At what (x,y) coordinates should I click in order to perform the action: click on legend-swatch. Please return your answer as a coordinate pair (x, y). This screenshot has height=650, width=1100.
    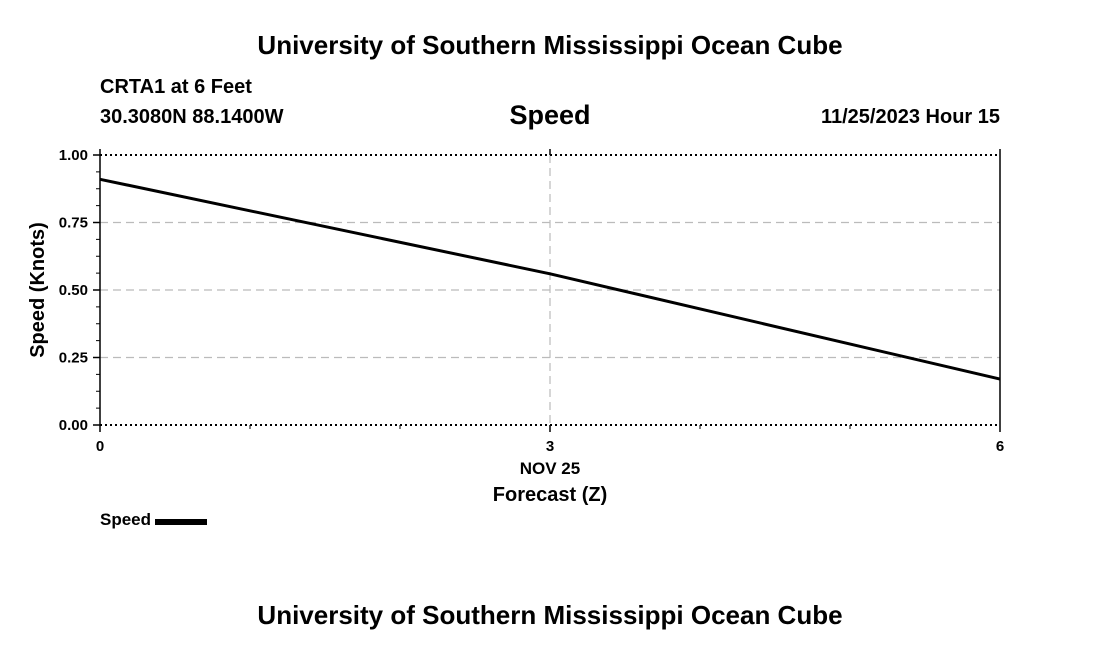
    Looking at the image, I should click on (181, 522).